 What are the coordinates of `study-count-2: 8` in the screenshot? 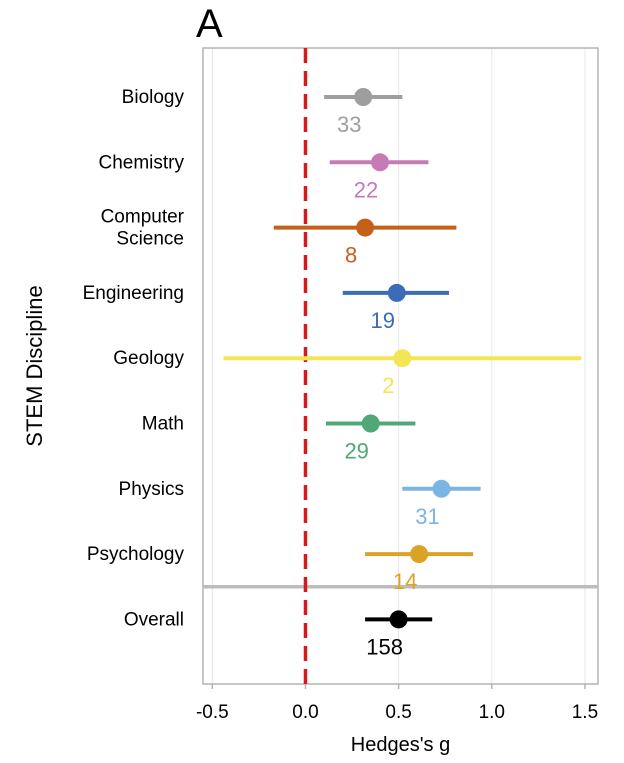 It's located at (351, 255).